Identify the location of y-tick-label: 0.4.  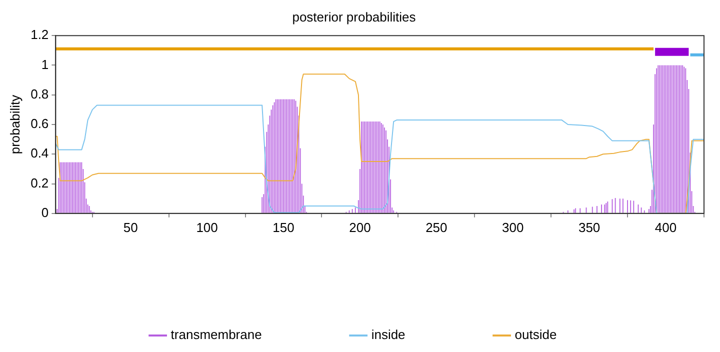
(39, 153).